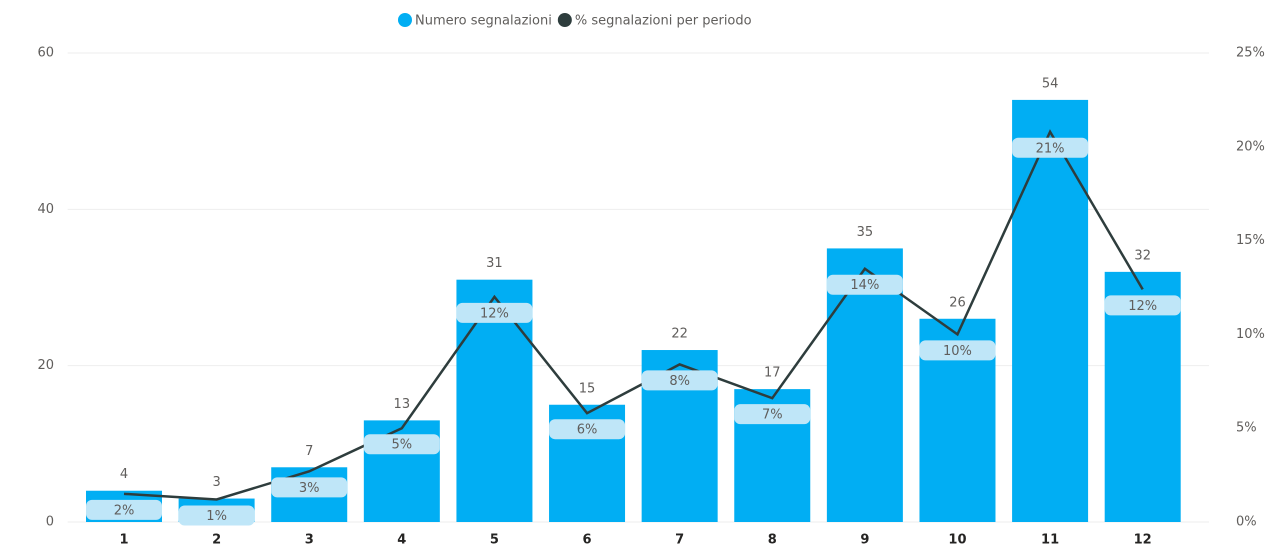 This screenshot has height=547, width=1274. Describe the element at coordinates (494, 263) in the screenshot. I see `bar-value-label: 31` at that location.